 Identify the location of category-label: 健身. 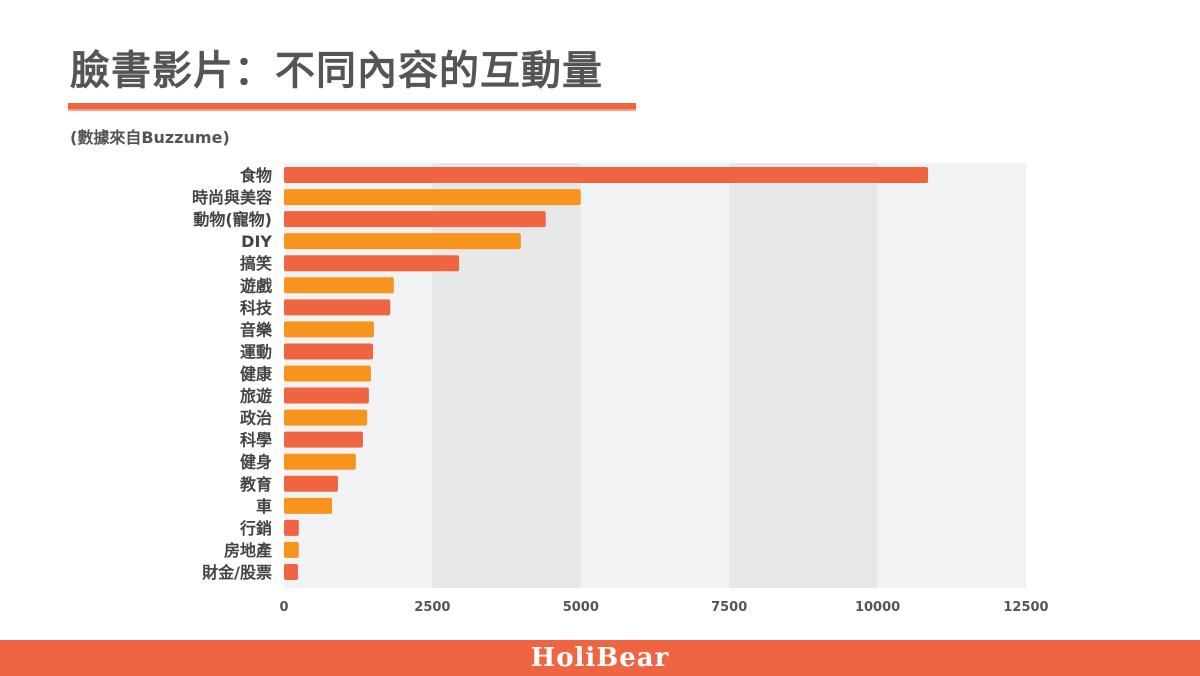
(256, 462).